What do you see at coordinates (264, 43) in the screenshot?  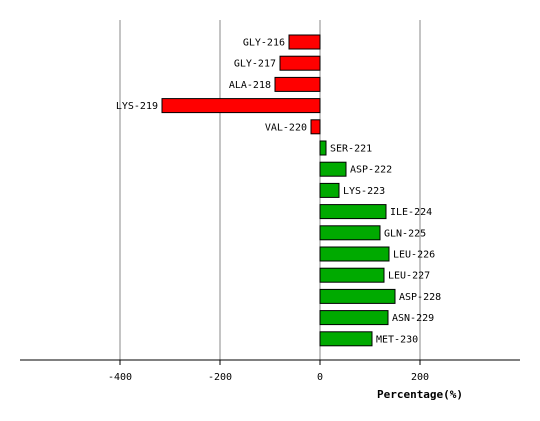 I see `bar-label: GLY-216` at bounding box center [264, 43].